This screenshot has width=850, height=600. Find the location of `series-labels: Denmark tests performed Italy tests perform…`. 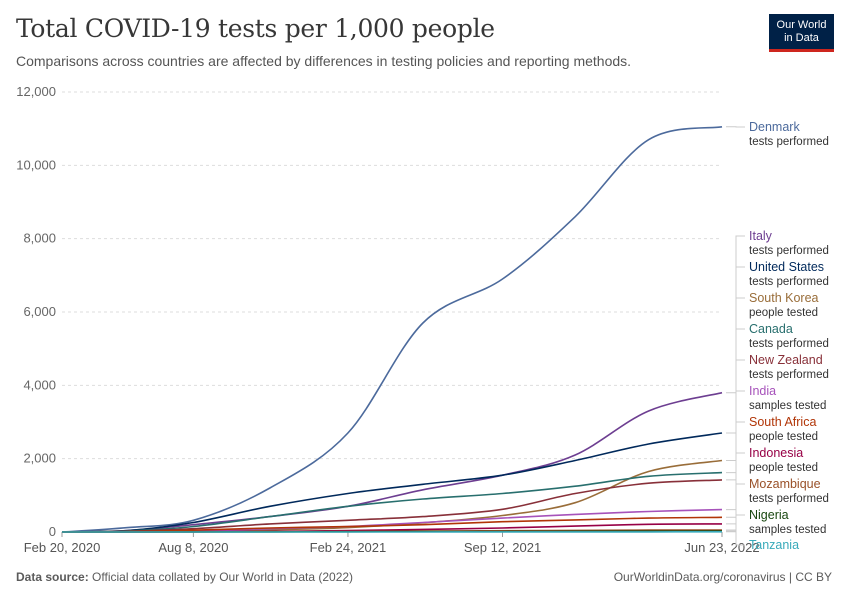

series-labels: Denmark tests performed Italy tests perform… is located at coordinates (789, 336).